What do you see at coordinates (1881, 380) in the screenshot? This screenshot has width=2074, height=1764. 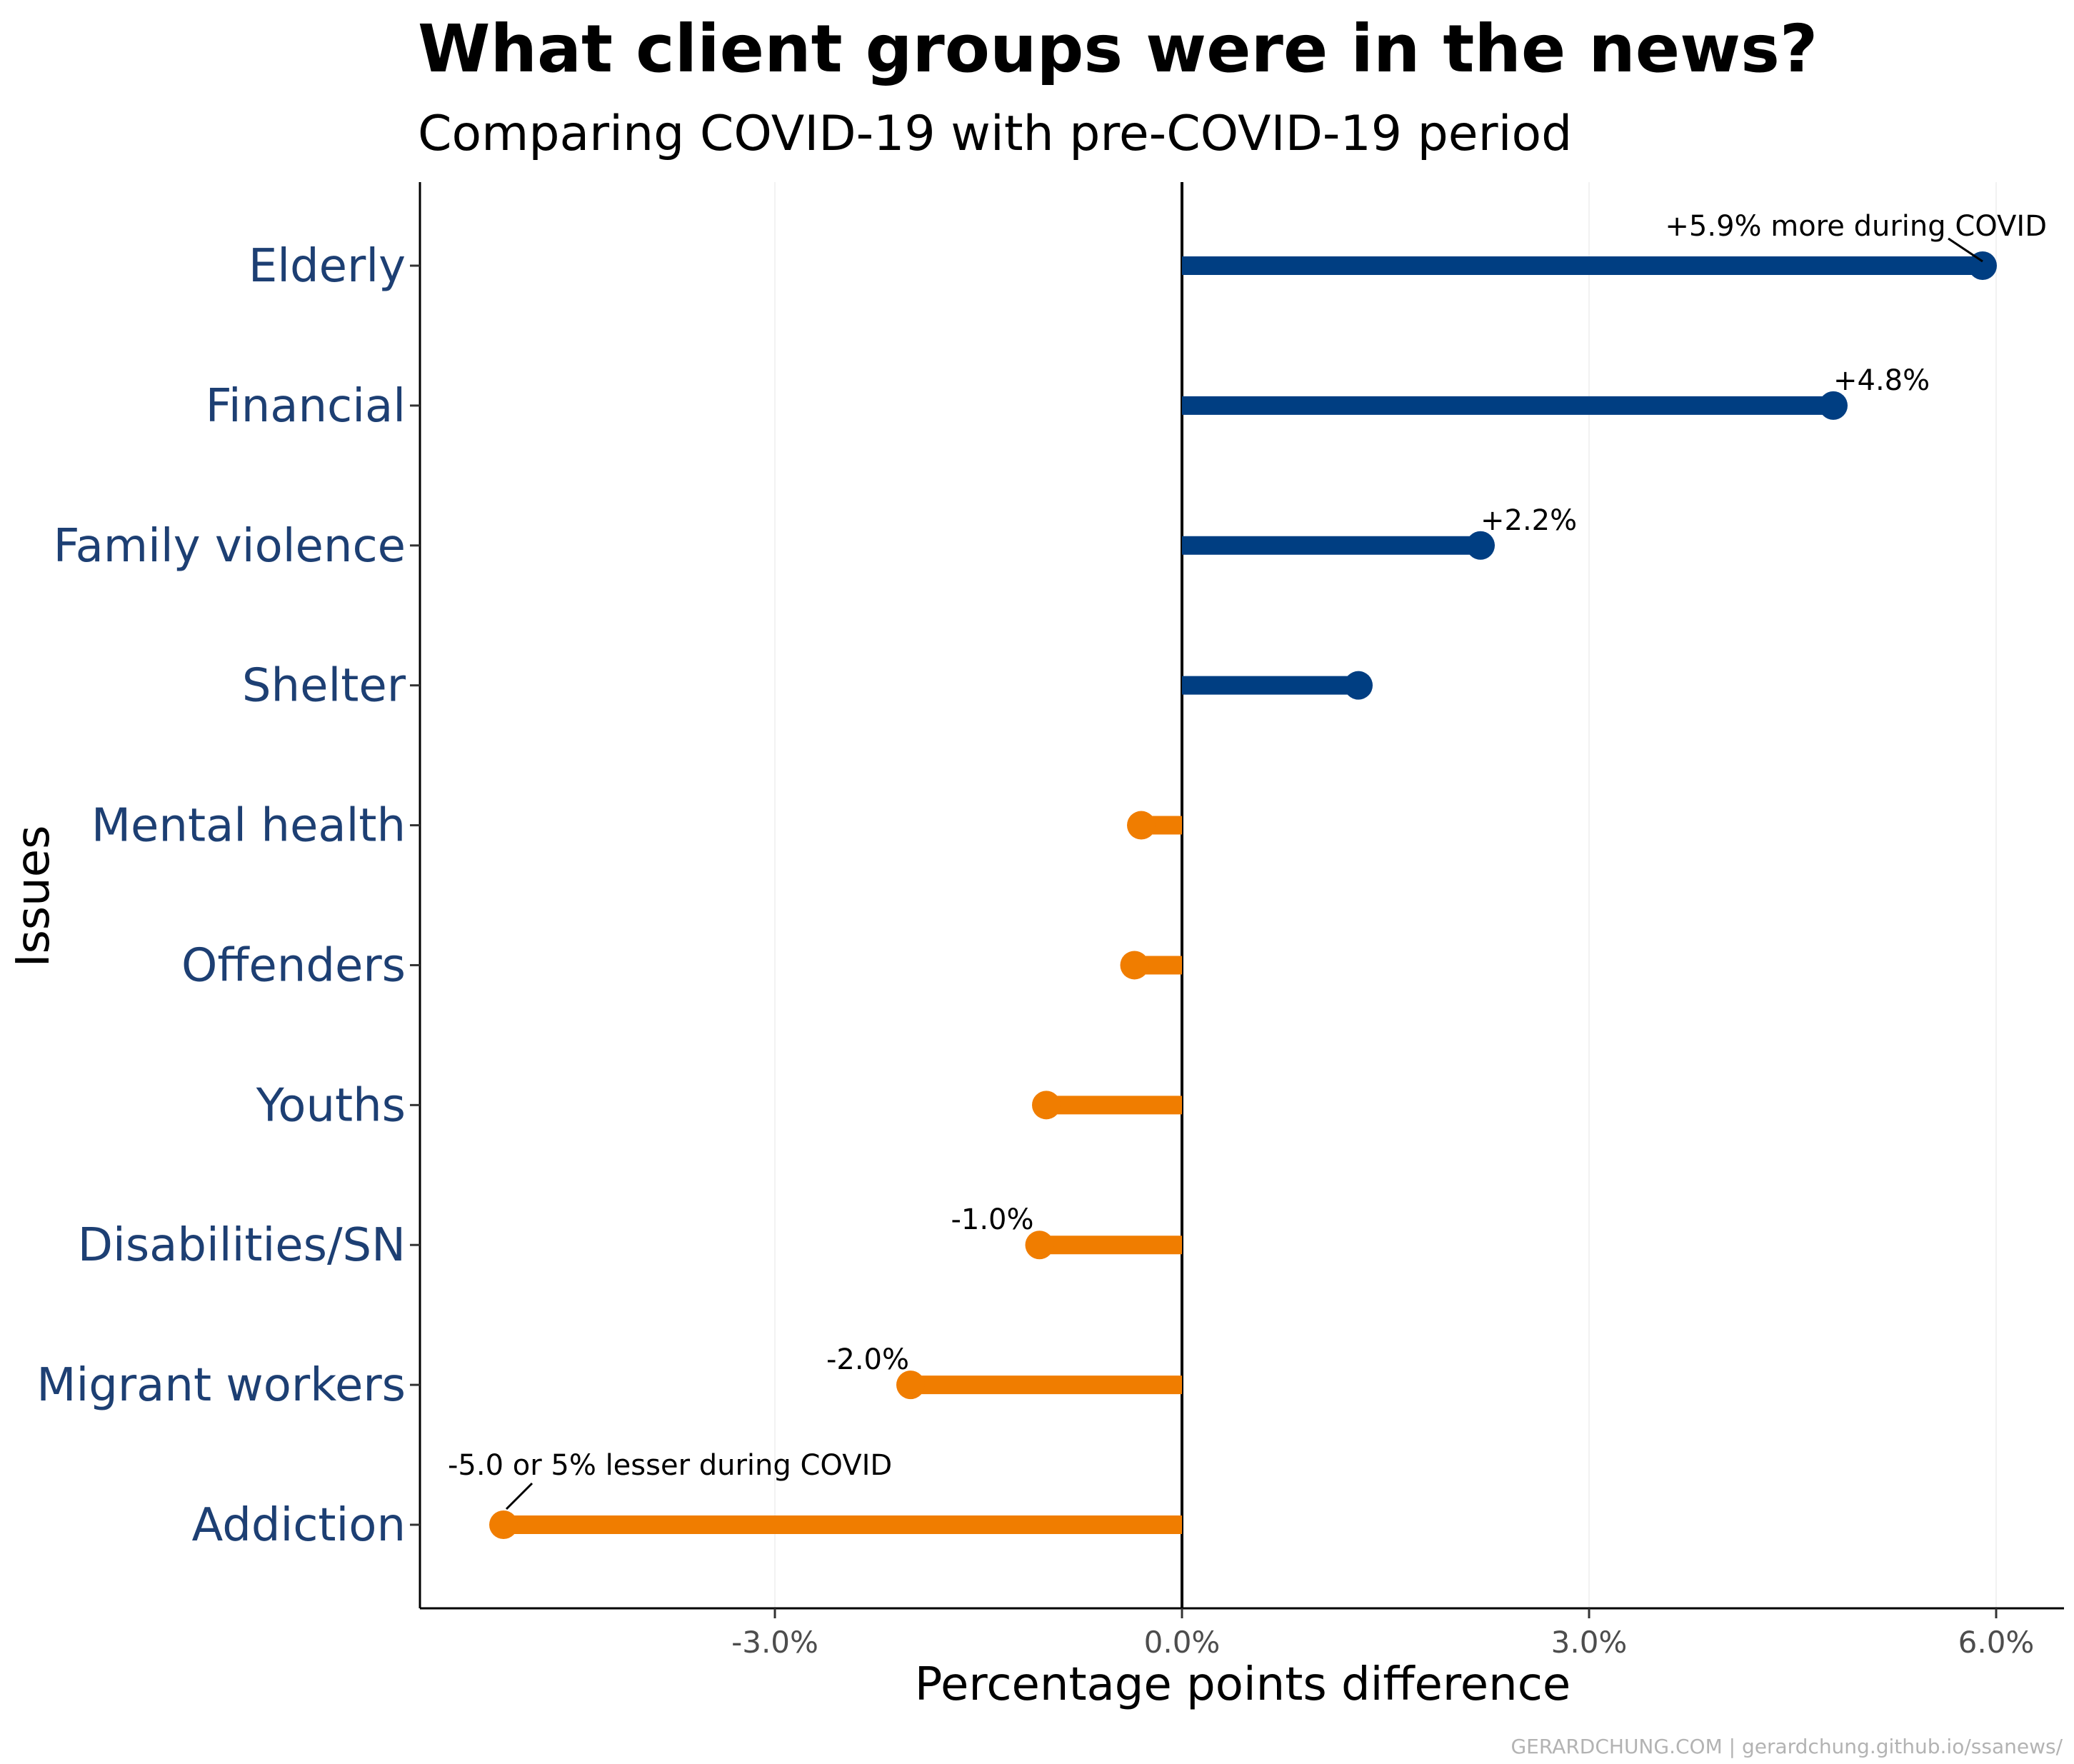 I see `data-annotation: +4.8%` at bounding box center [1881, 380].